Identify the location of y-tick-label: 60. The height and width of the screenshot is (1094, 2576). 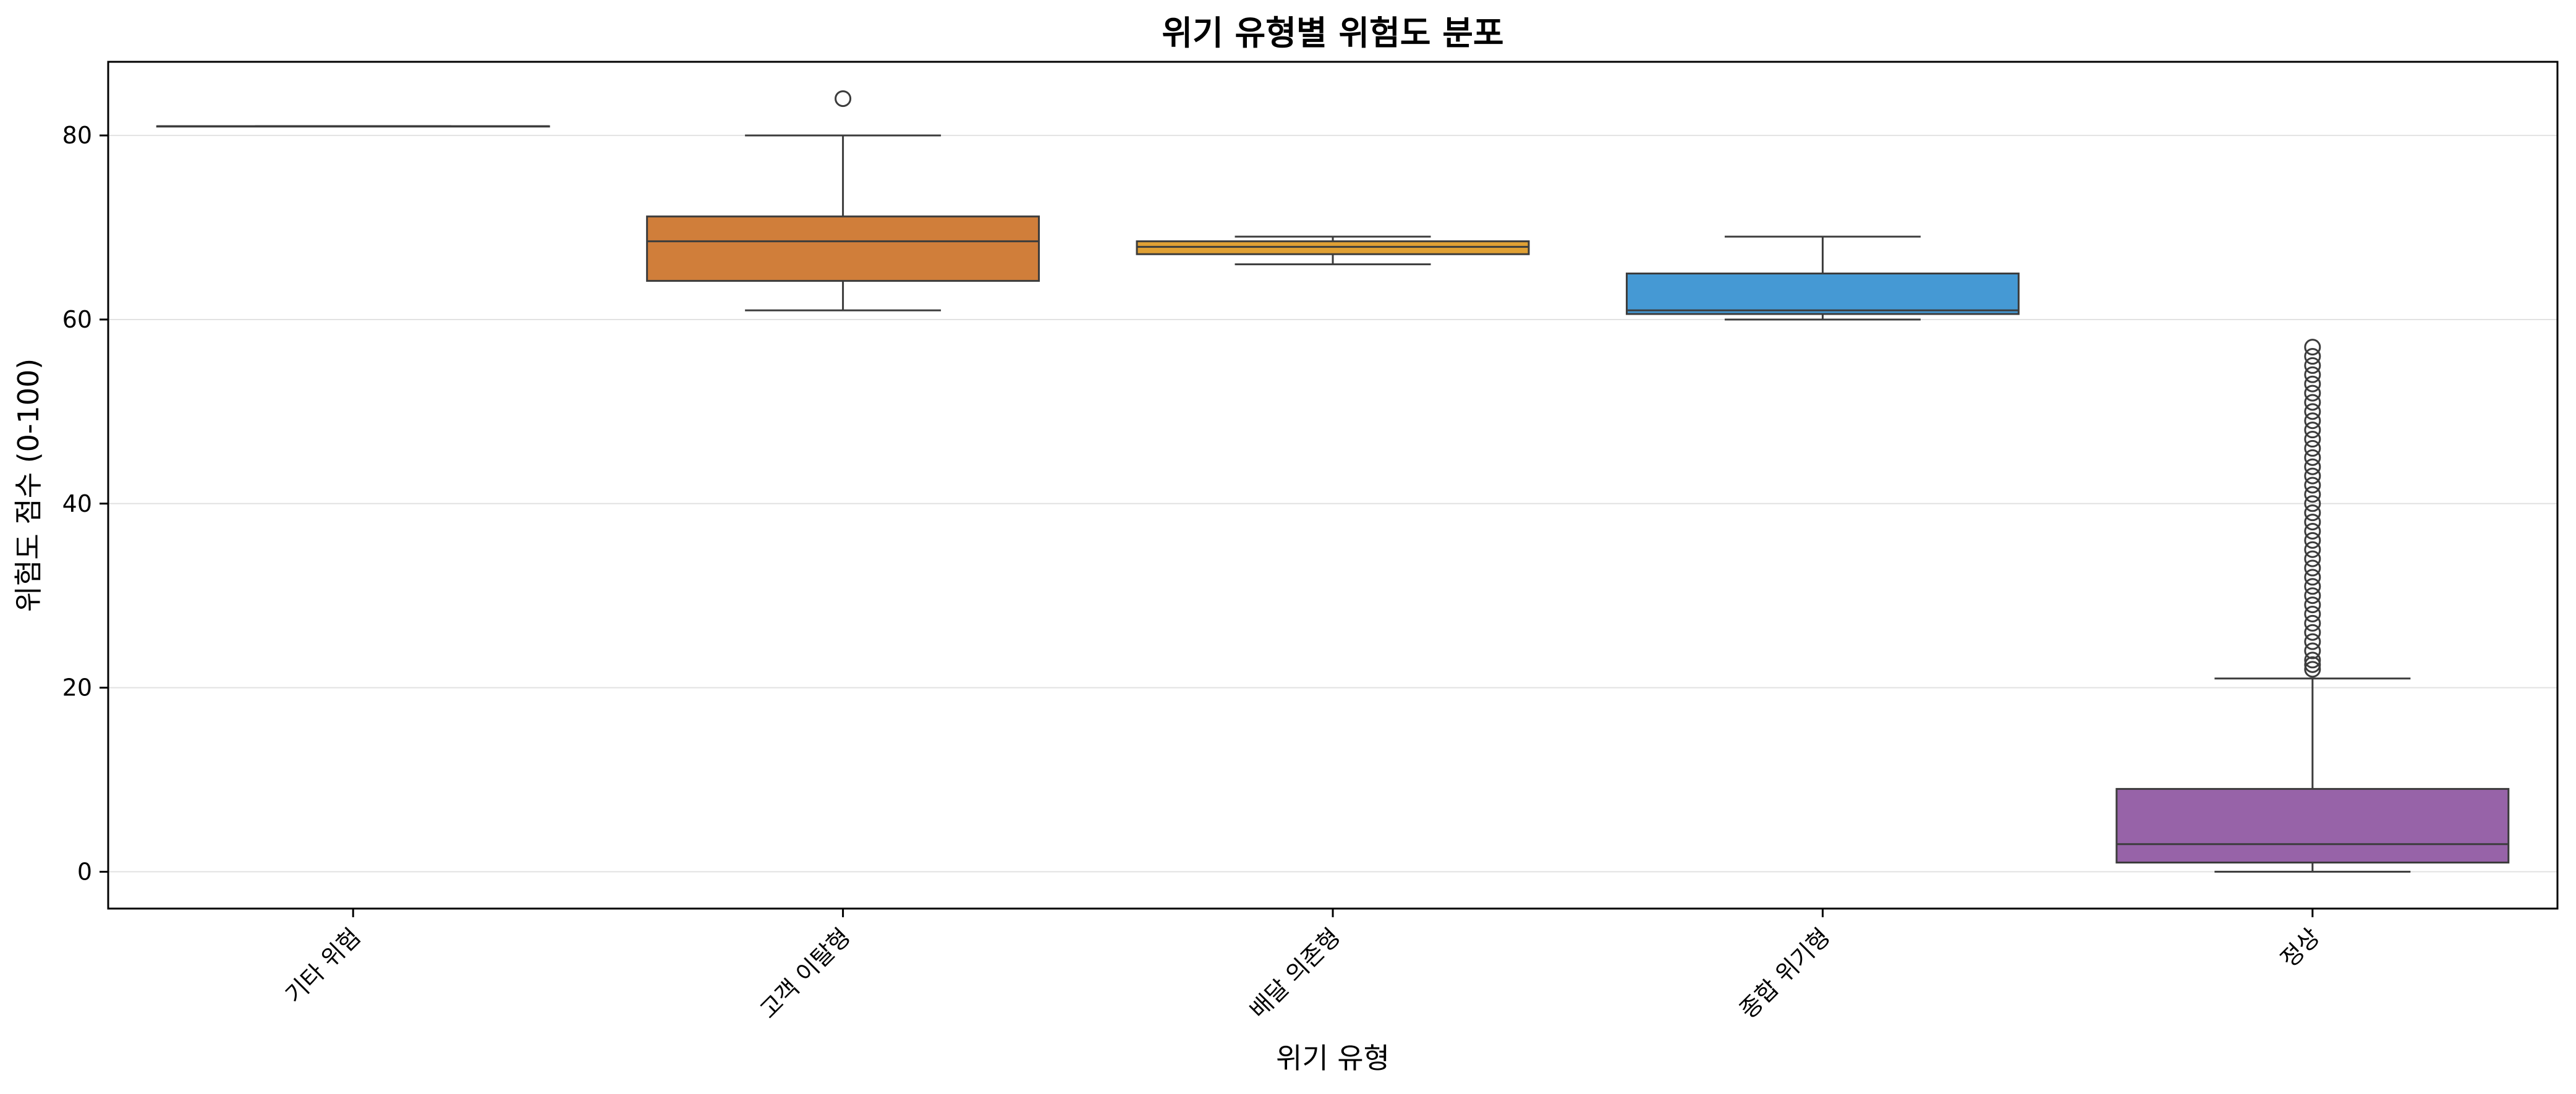
(77, 319).